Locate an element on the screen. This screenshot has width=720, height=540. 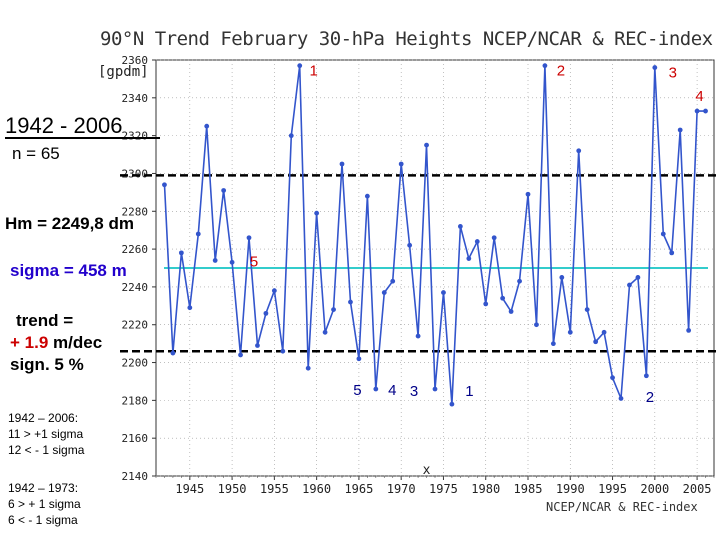
y-tick-label: 2240 is located at coordinates (135, 287).